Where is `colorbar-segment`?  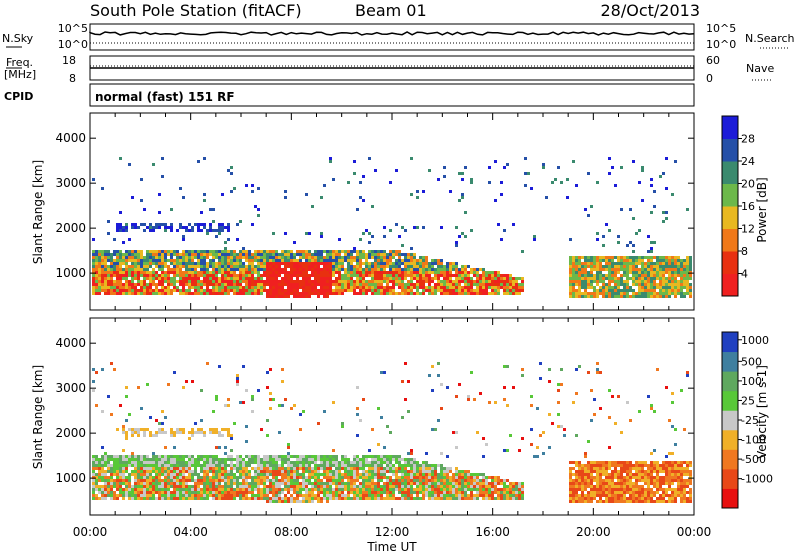
colorbar-segment is located at coordinates (730, 217).